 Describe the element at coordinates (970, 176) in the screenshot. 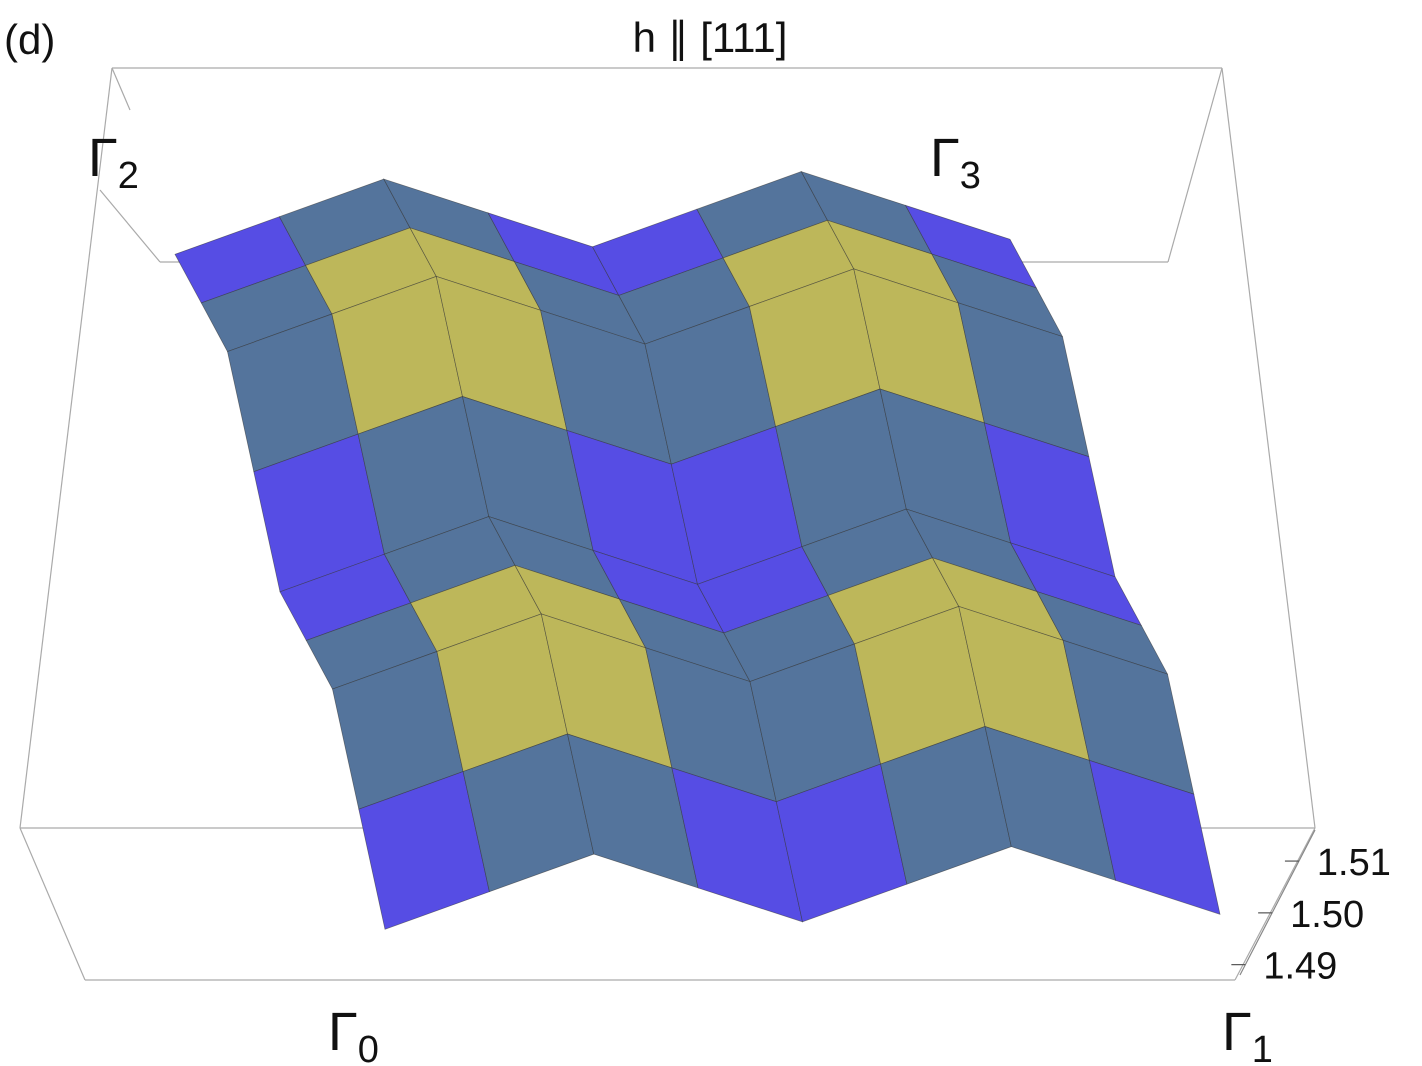

I see `corner-index: 3` at that location.